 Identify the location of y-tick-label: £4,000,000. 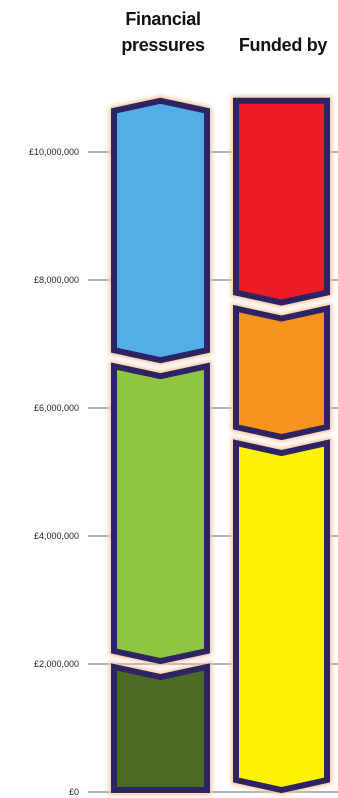
(56, 536).